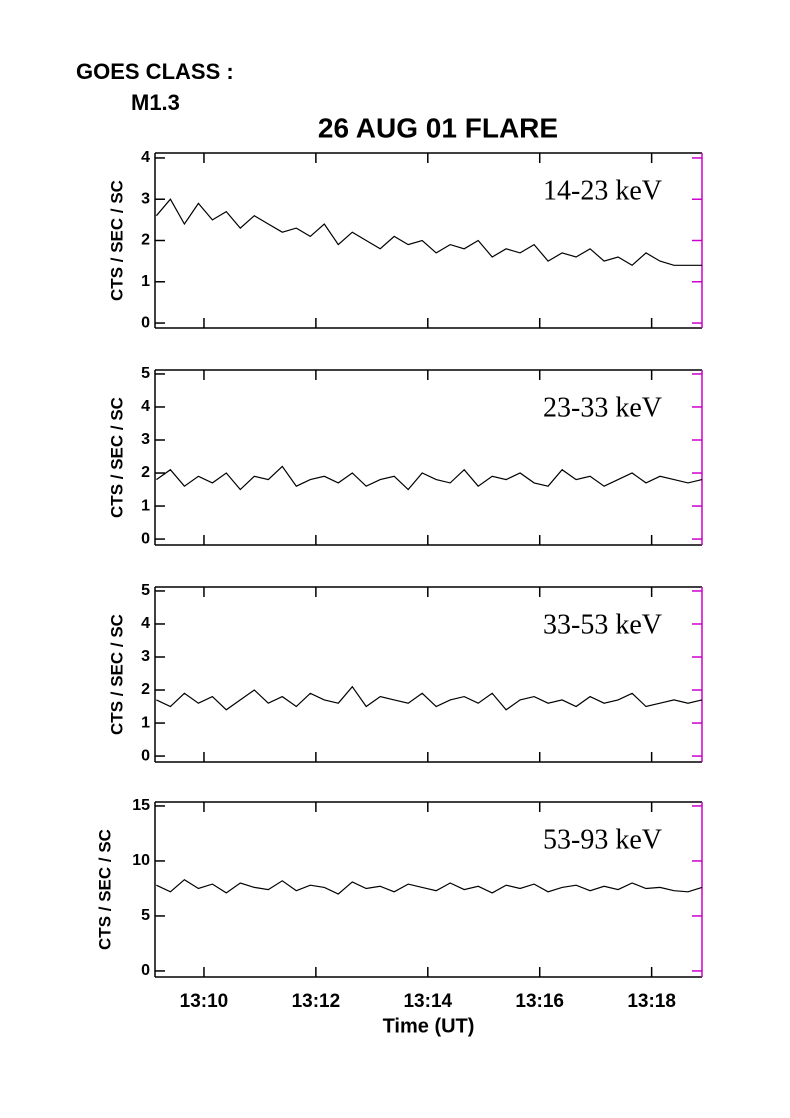  Describe the element at coordinates (602, 190) in the screenshot. I see `annotation: 14-23 keV` at that location.